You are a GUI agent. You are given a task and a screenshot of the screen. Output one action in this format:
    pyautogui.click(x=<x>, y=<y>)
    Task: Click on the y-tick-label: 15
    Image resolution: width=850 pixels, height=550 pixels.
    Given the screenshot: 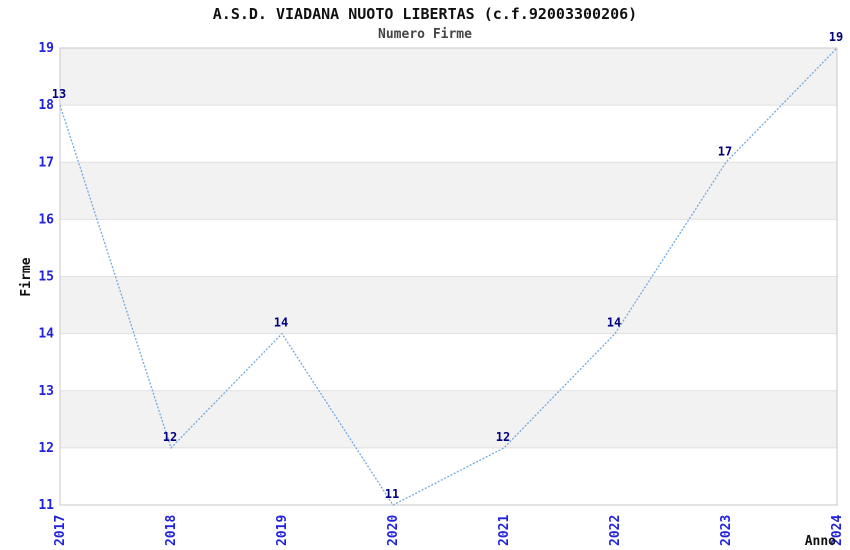 What is the action you would take?
    pyautogui.click(x=46, y=277)
    